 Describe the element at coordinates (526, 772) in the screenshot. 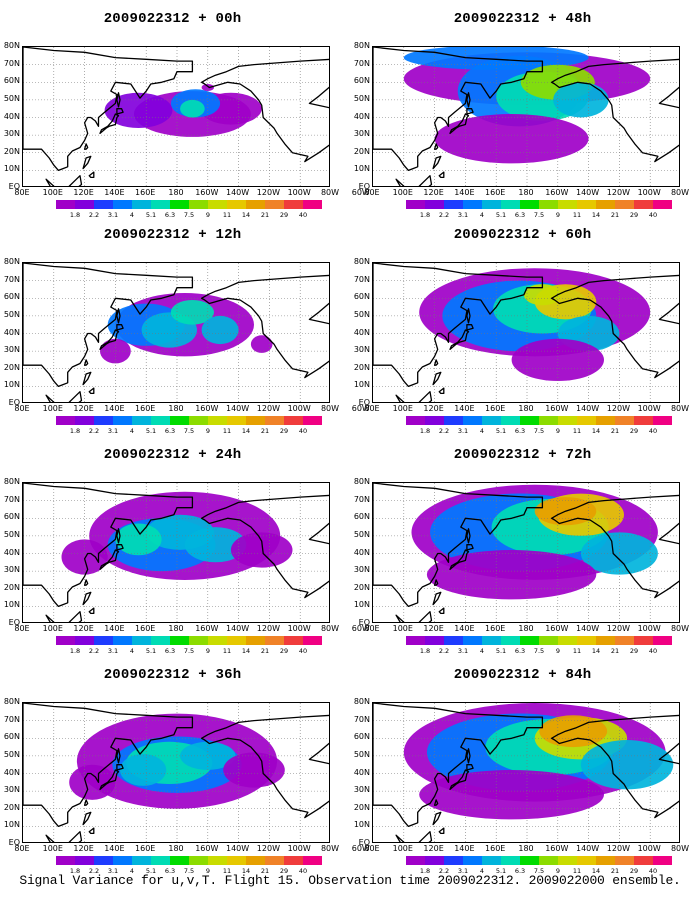

I see `map-plot` at that location.